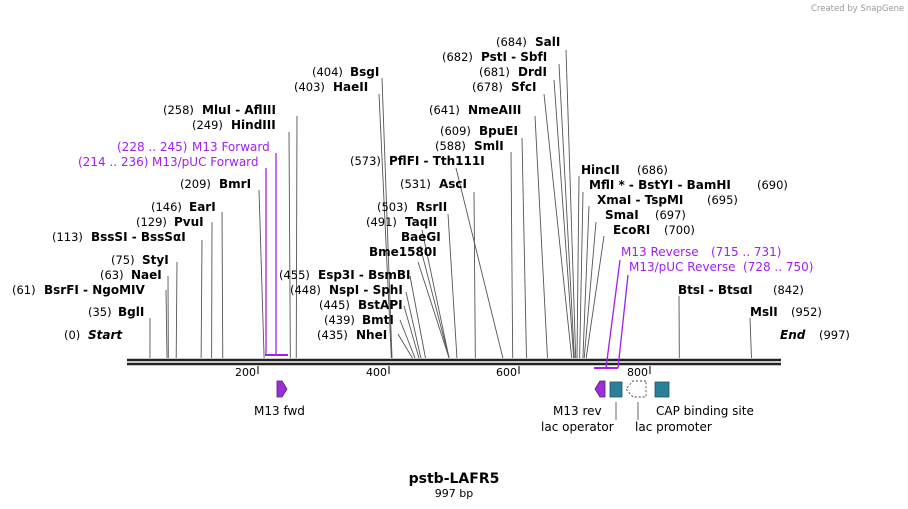 The height and width of the screenshot is (509, 908). What do you see at coordinates (364, 275) in the screenshot?
I see `site-name: Esp3I - BsmBI` at bounding box center [364, 275].